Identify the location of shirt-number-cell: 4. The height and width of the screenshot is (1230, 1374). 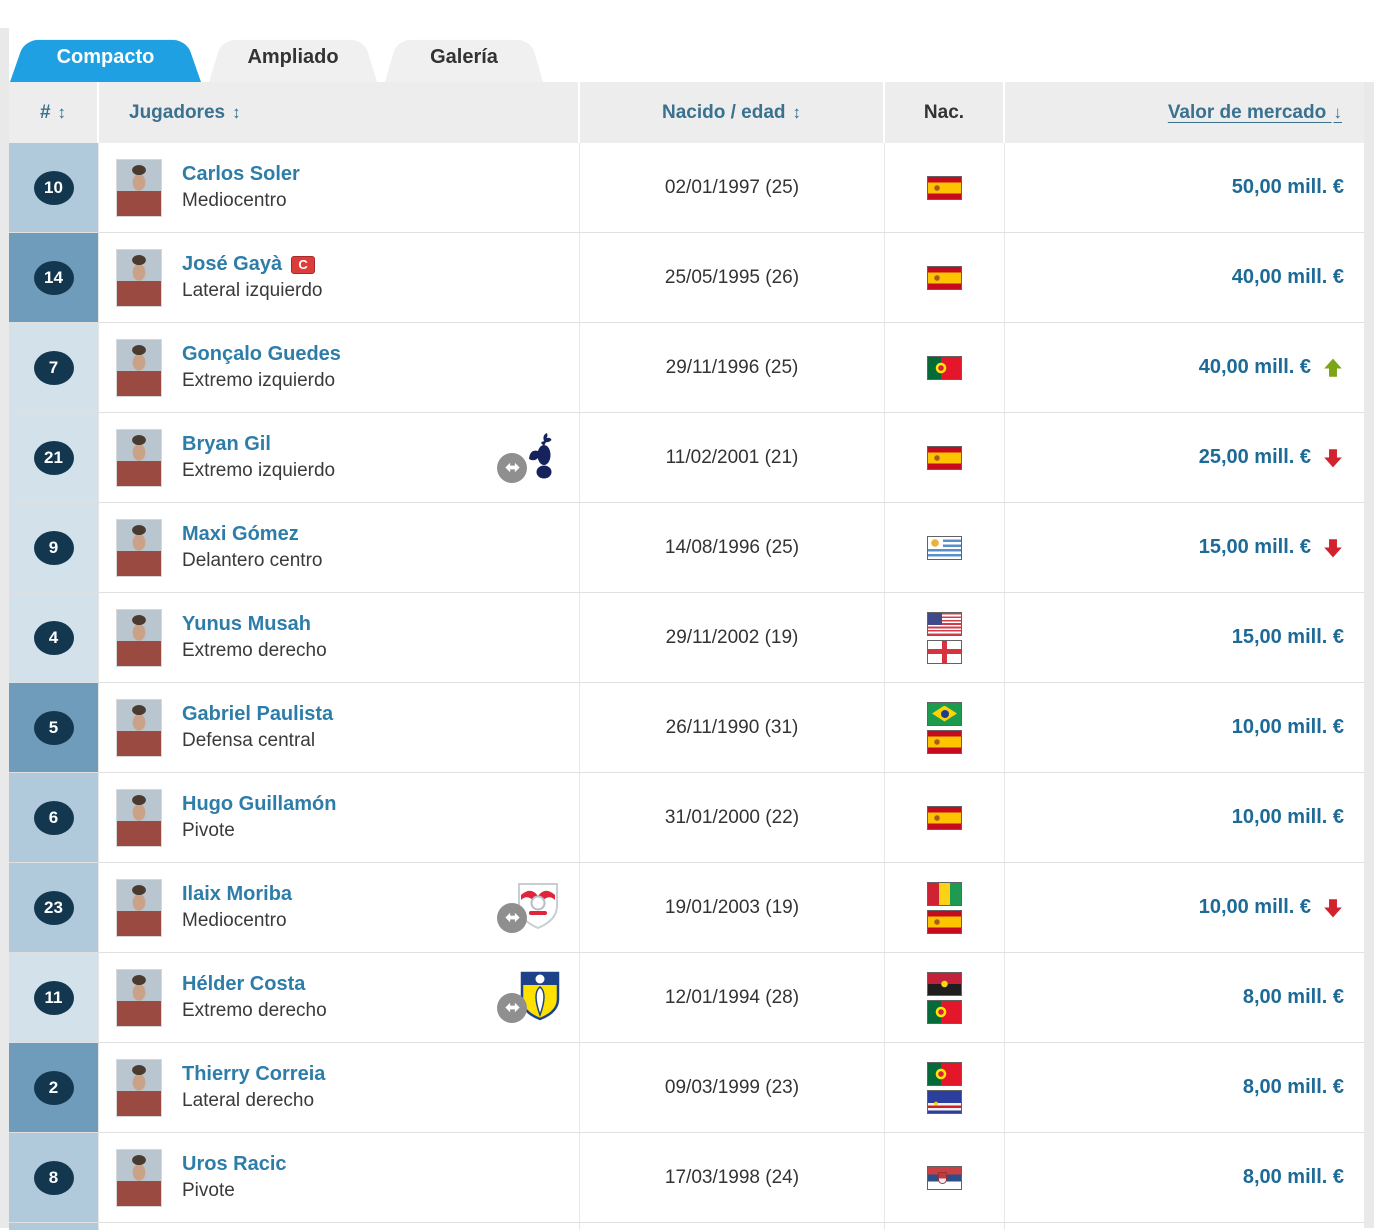
(54, 637).